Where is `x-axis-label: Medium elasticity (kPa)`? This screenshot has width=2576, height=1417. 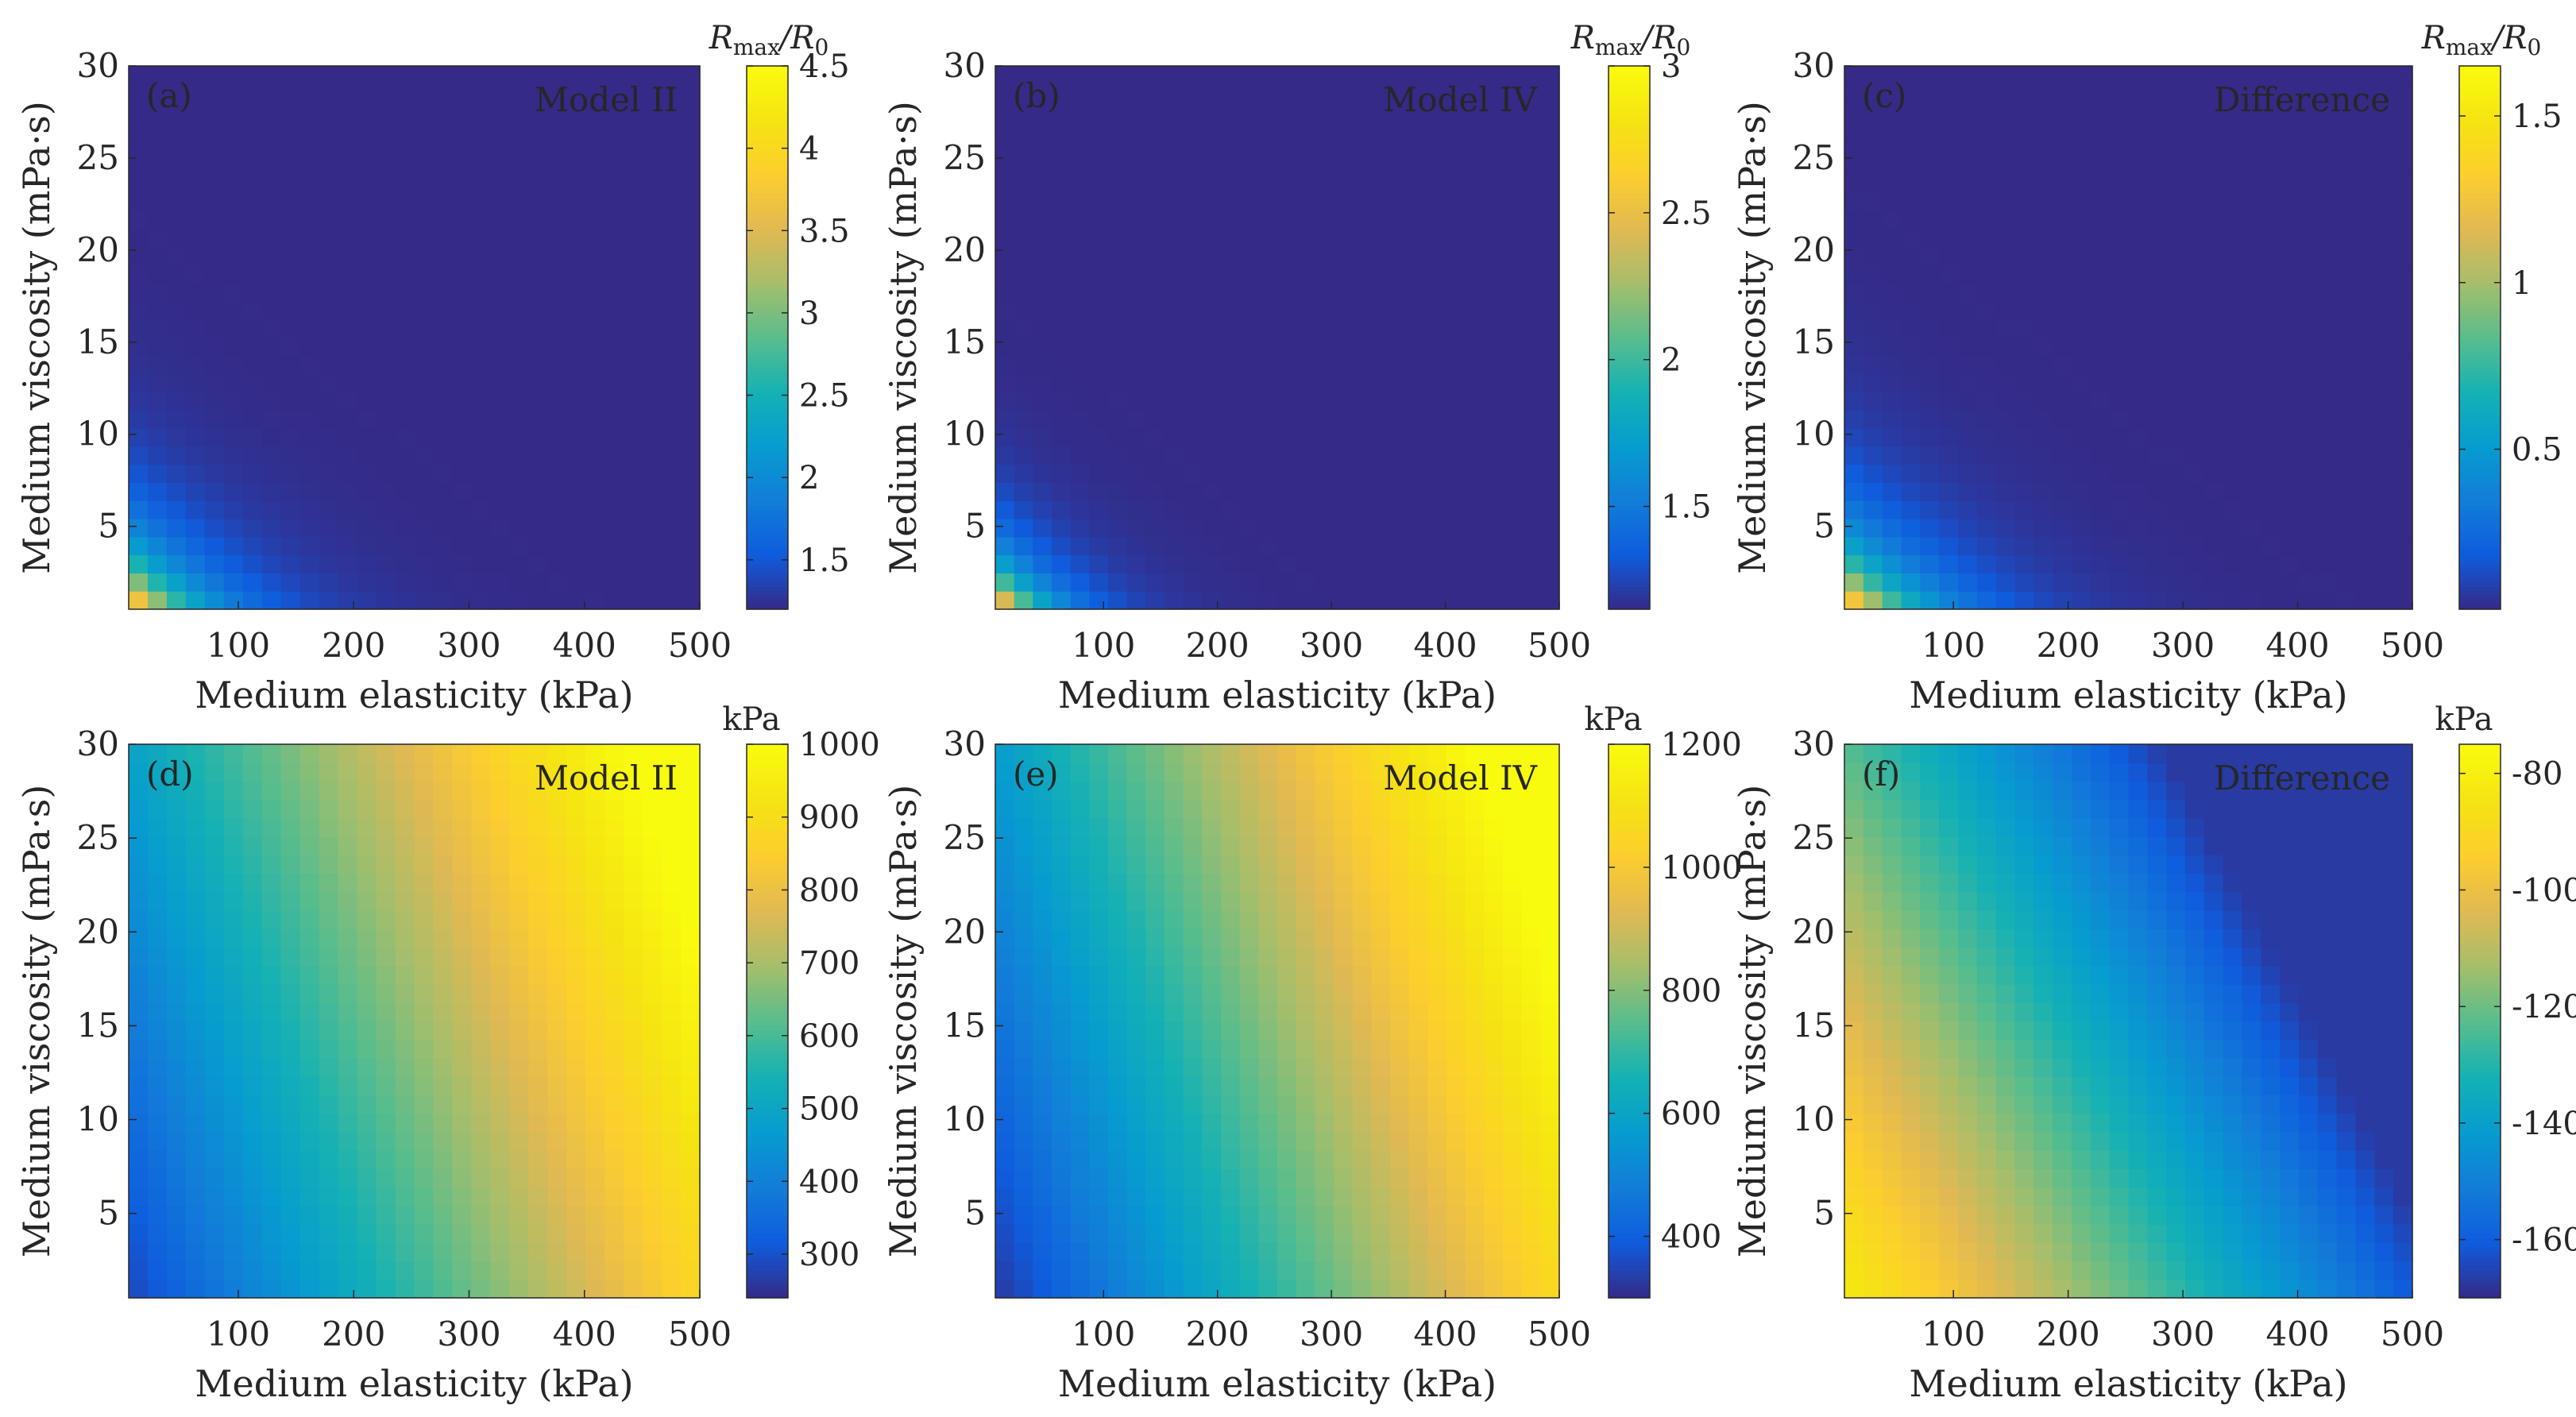
x-axis-label: Medium elasticity (kPa) is located at coordinates (1277, 695).